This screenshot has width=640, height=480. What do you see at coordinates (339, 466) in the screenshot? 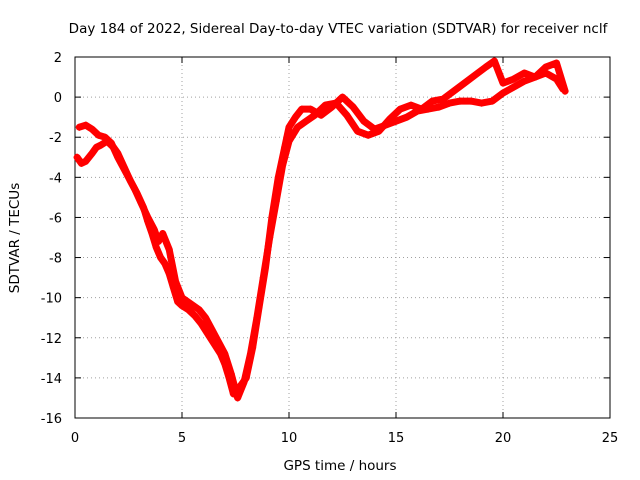
I see `x-axis-label: GPS time / hours` at bounding box center [339, 466].